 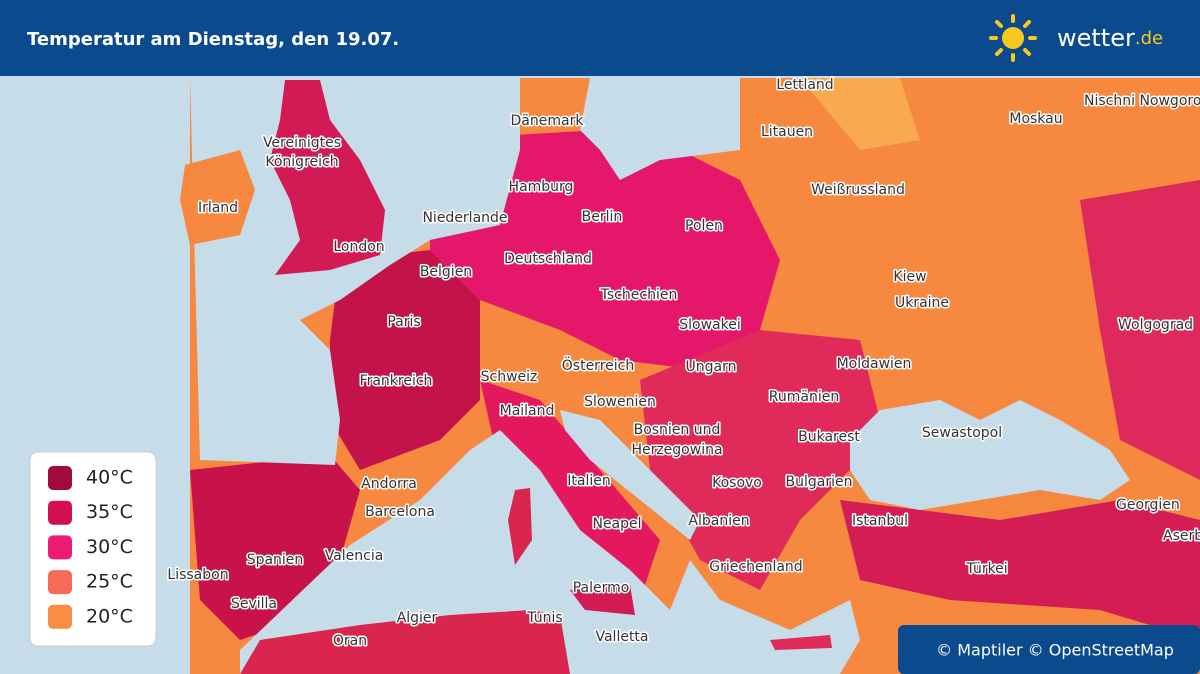 I want to click on place-label: Berlin, so click(x=602, y=217).